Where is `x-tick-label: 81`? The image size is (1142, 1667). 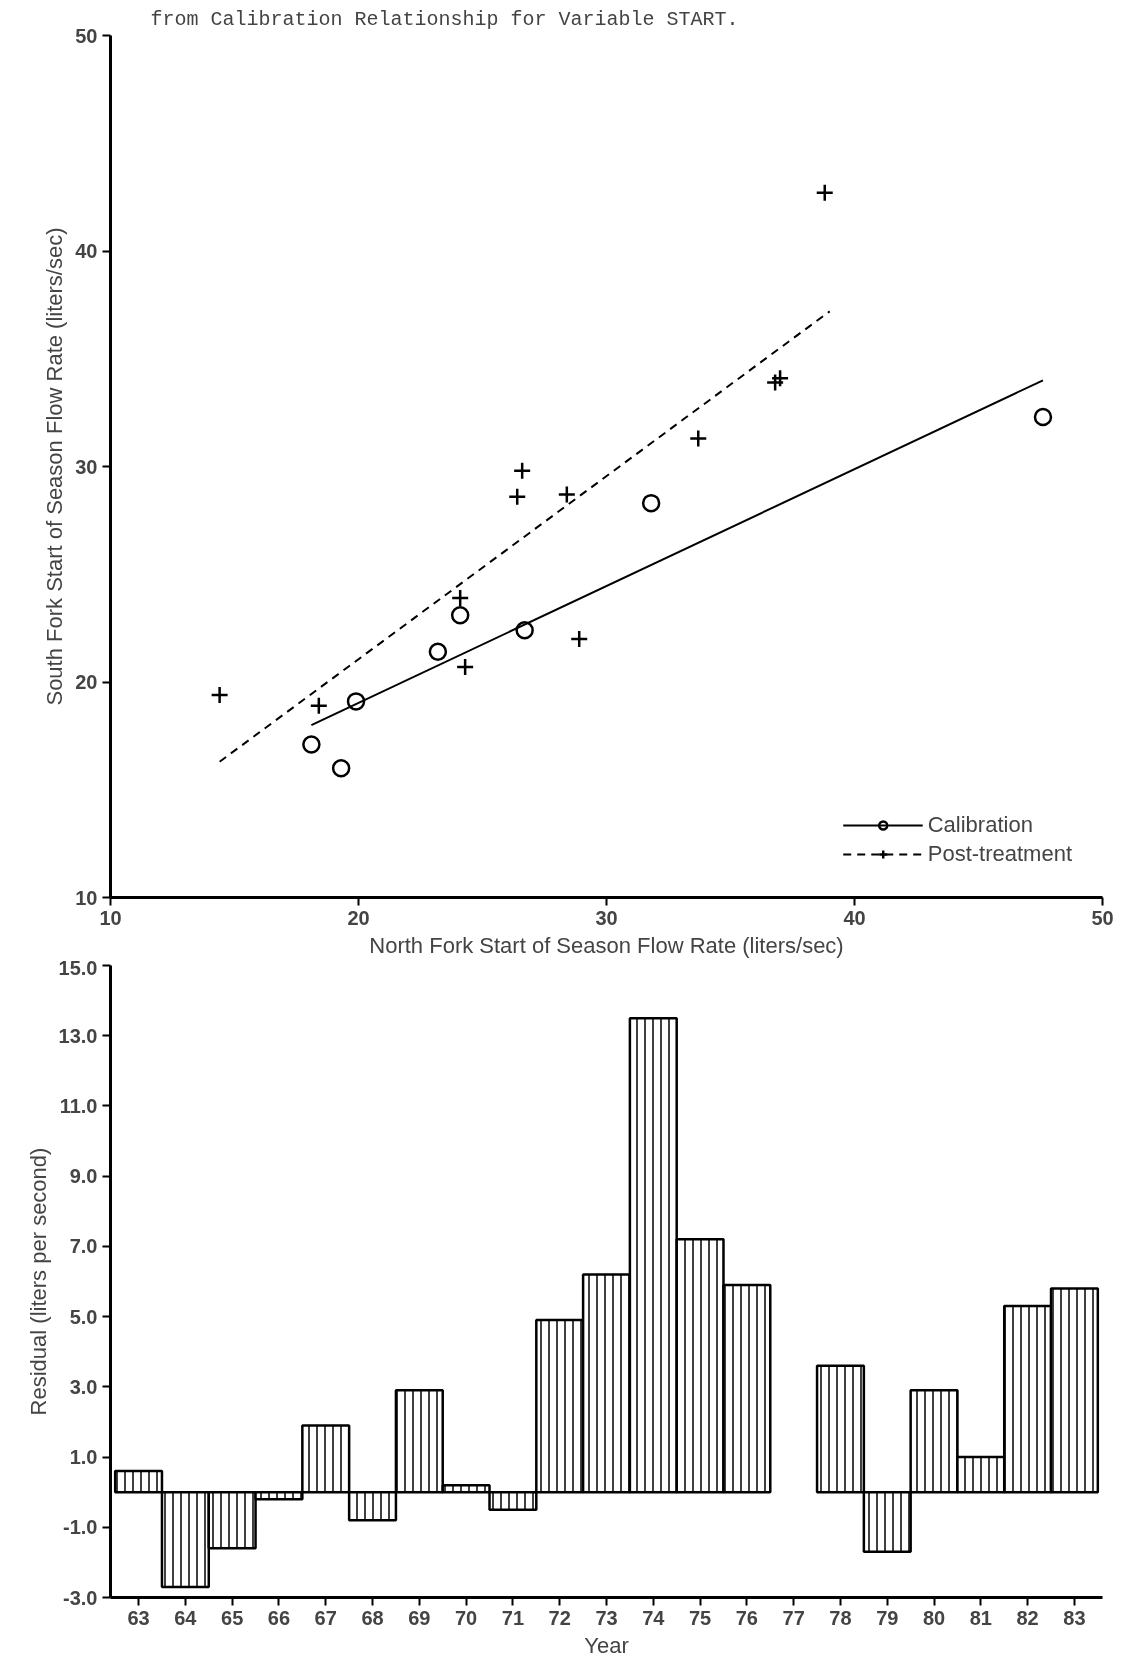
x-tick-label: 81 is located at coordinates (980, 1617).